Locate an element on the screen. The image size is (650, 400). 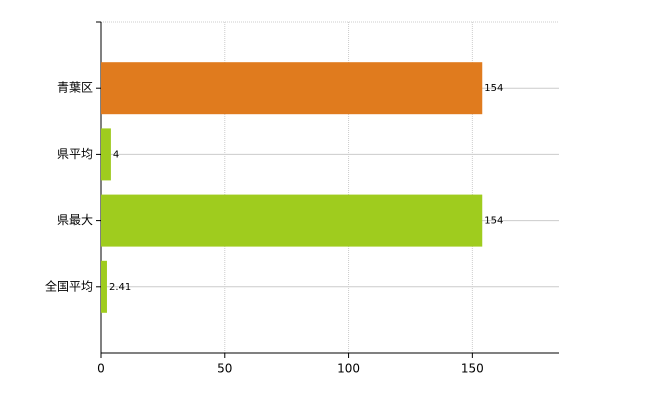
y-tick-label: 全国平均 is located at coordinates (69, 285).